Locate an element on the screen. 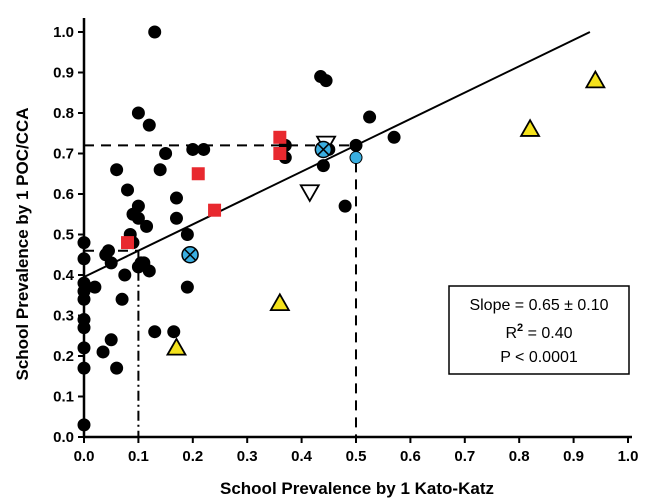 The image size is (652, 501). y-tick-label: 1.0 is located at coordinates (63, 32).